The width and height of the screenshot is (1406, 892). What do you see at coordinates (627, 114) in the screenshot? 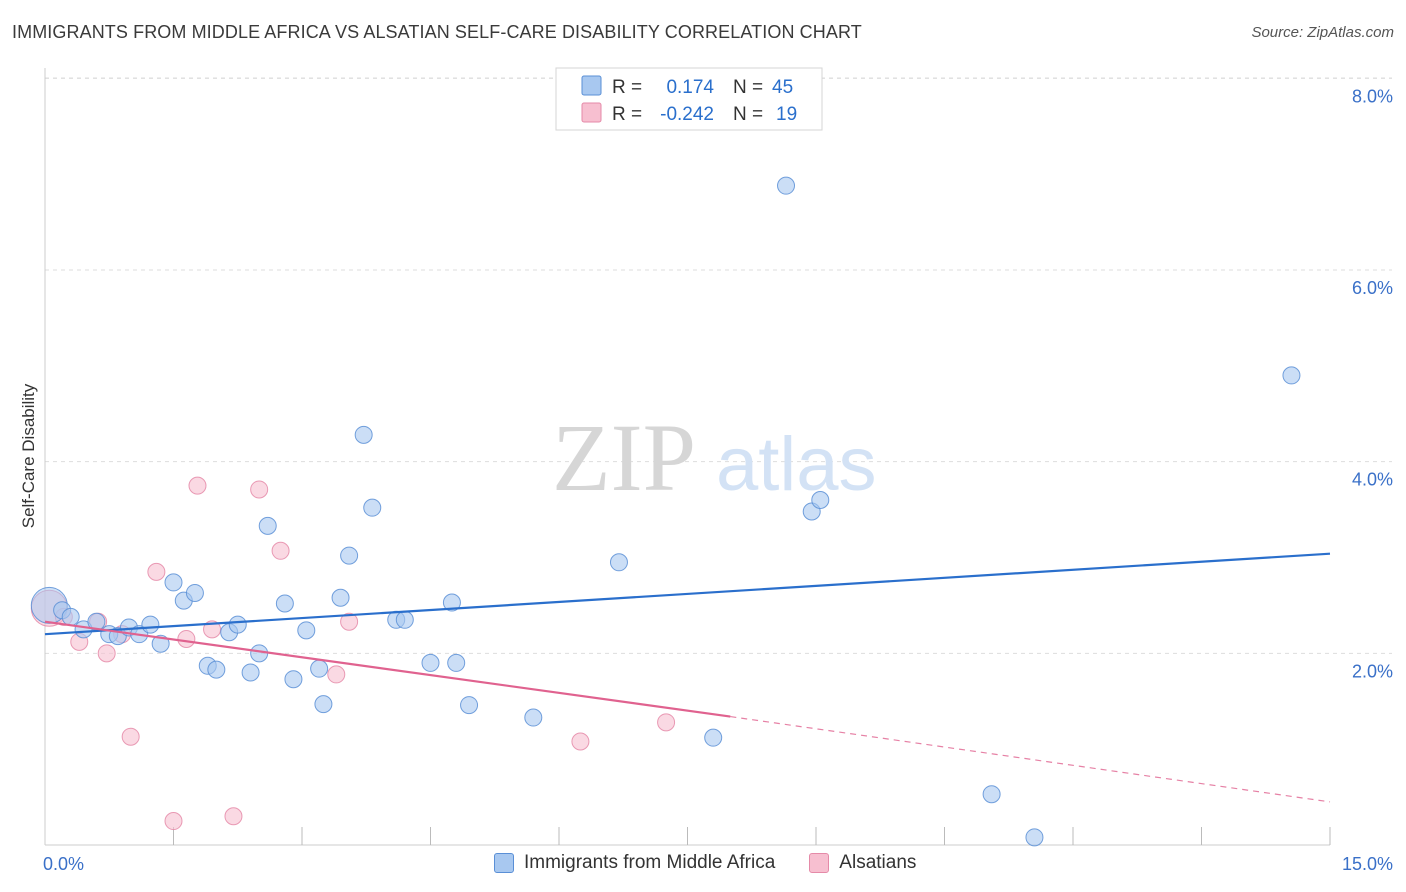
I see `legend-r-label-2: R =` at bounding box center [627, 114].